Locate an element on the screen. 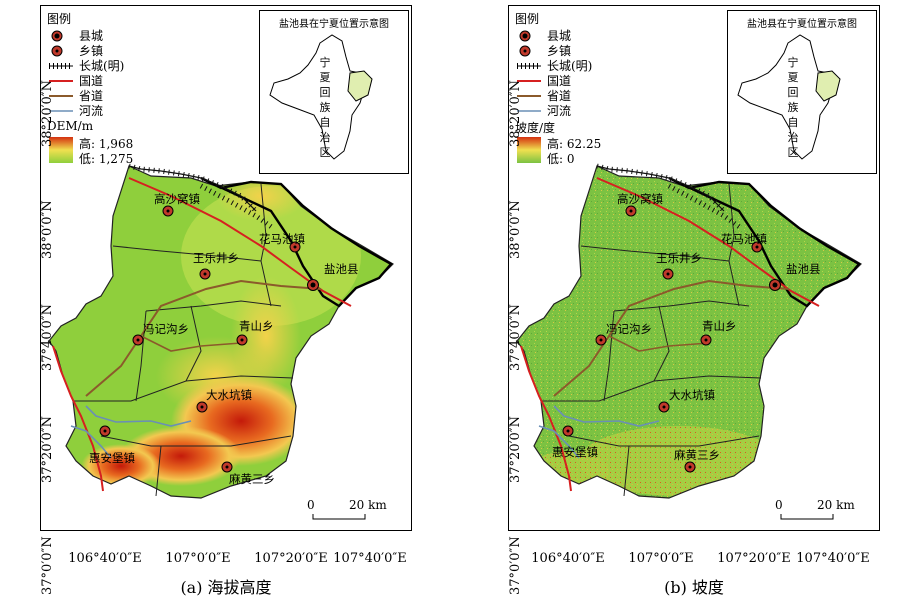  scale-bar: 0 20 km is located at coordinates (815, 509).